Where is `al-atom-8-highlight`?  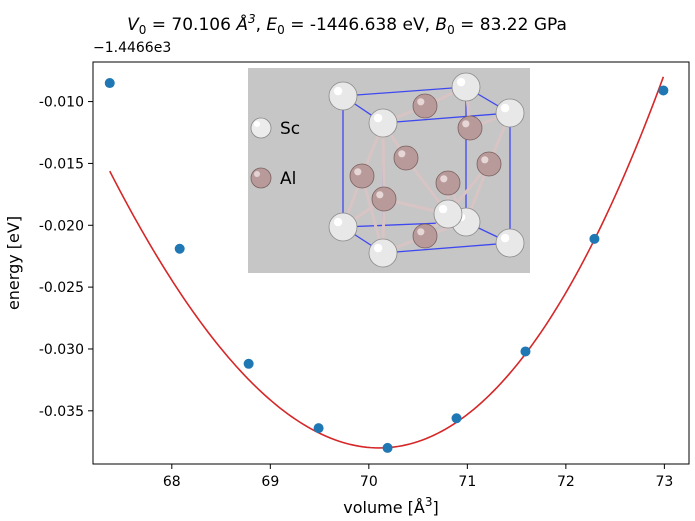
al-atom-8-highlight is located at coordinates (380, 195).